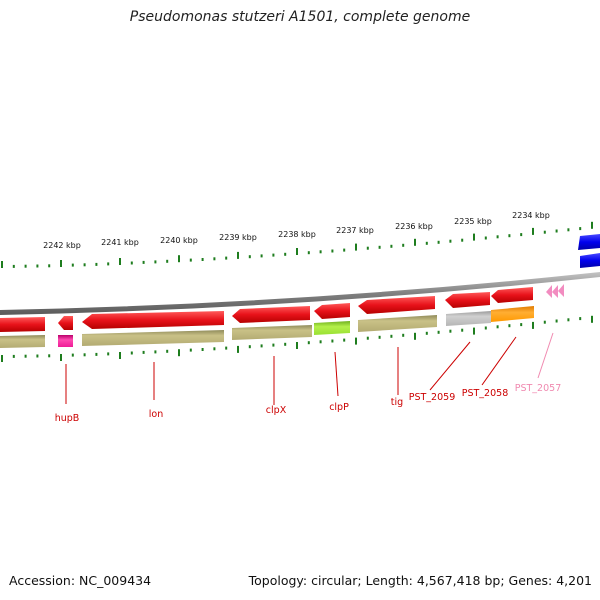 This screenshot has width=600, height=600. What do you see at coordinates (432, 397) in the screenshot?
I see `gene-label-PST_2059: PST_2059` at bounding box center [432, 397].